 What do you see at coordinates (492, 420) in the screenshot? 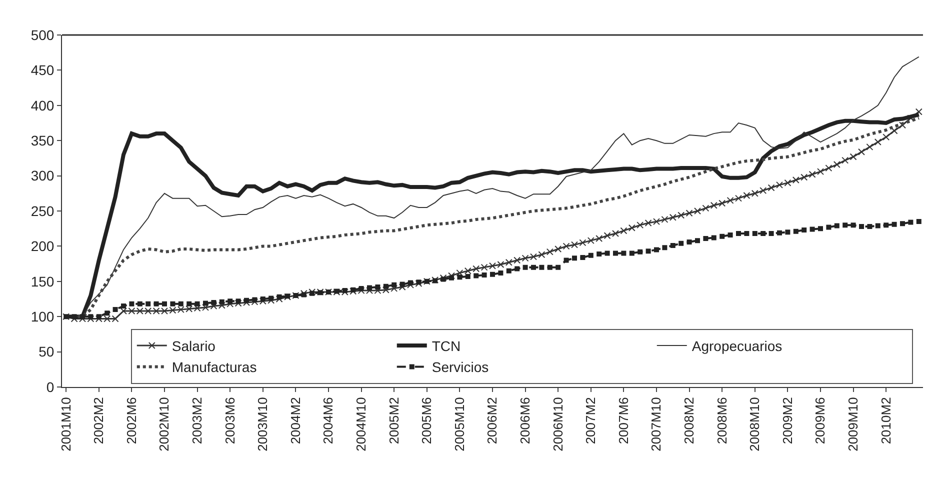
I see `x-tick-label: 2006M2` at bounding box center [492, 420].